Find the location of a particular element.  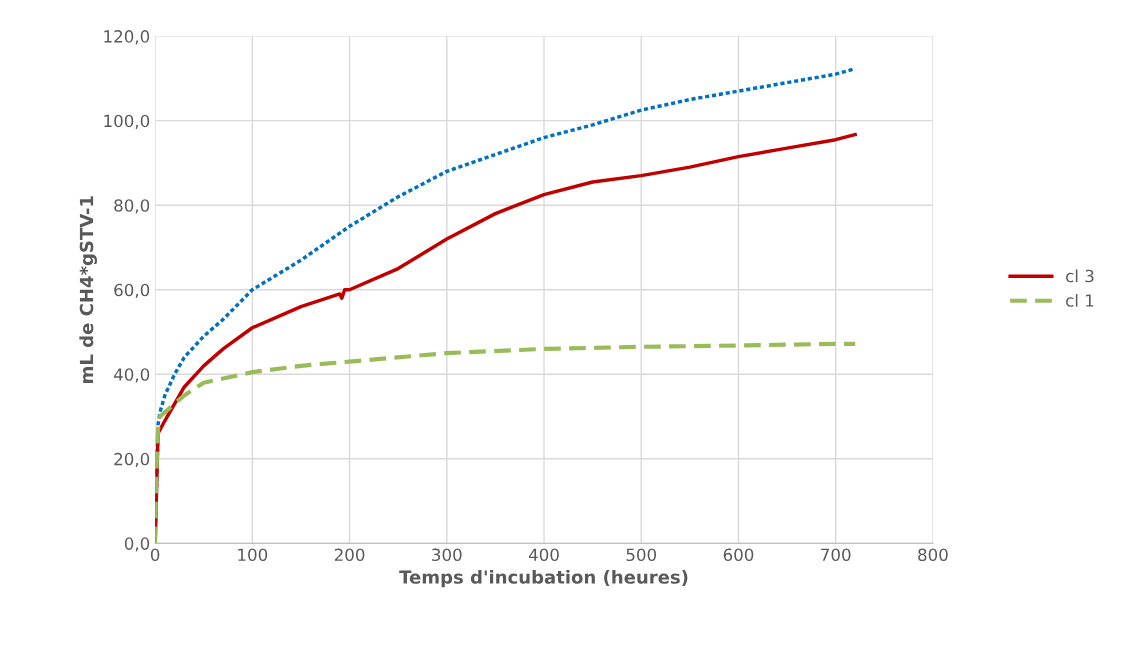

y-tick-label: 80,0 is located at coordinates (132, 206).